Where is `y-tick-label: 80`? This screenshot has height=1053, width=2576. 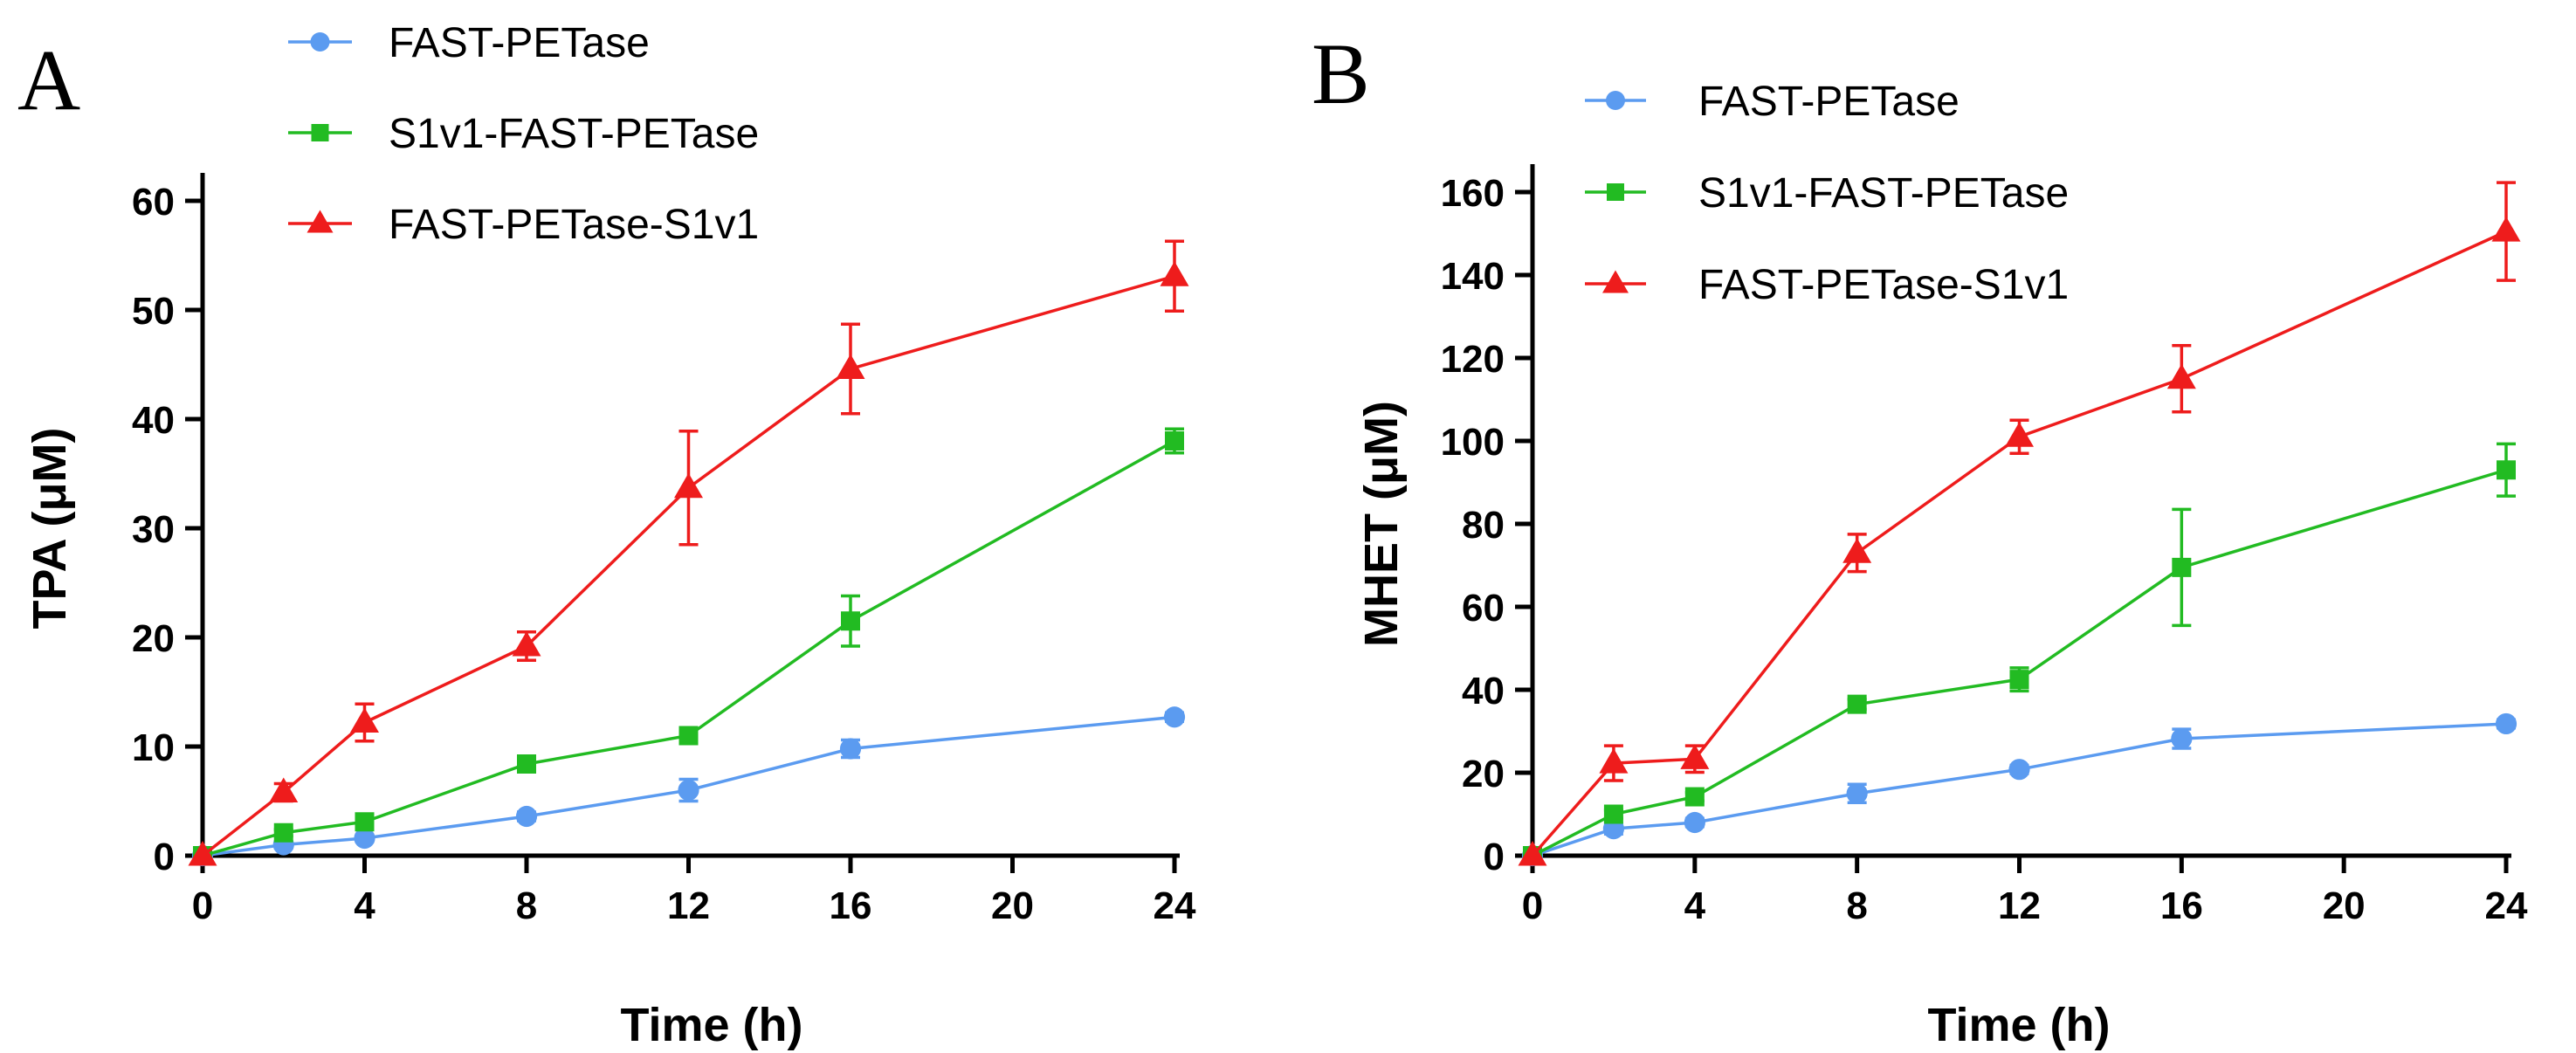
y-tick-label: 80 is located at coordinates (1483, 525).